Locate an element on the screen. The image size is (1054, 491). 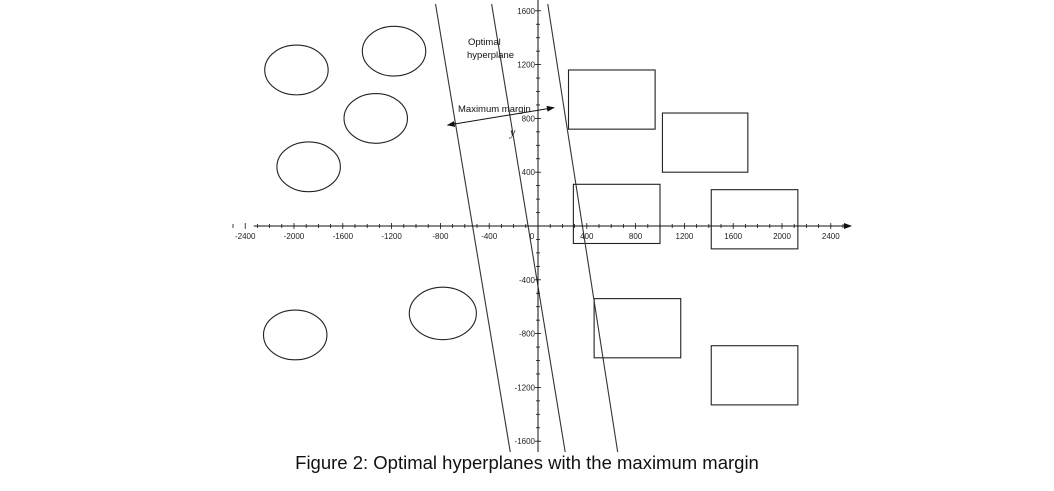
x-tick-label: 2000 is located at coordinates (782, 236).